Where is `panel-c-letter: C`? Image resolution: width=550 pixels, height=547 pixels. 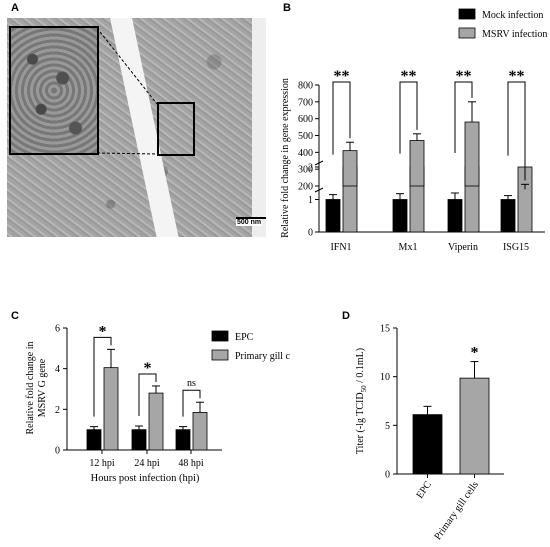 panel-c-letter: C is located at coordinates (15, 316).